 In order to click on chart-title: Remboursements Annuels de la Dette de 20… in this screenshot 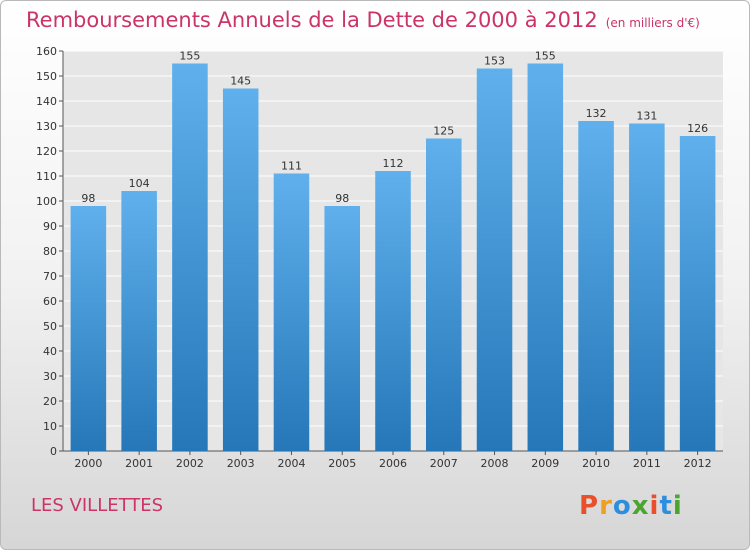, I will do `click(363, 20)`.